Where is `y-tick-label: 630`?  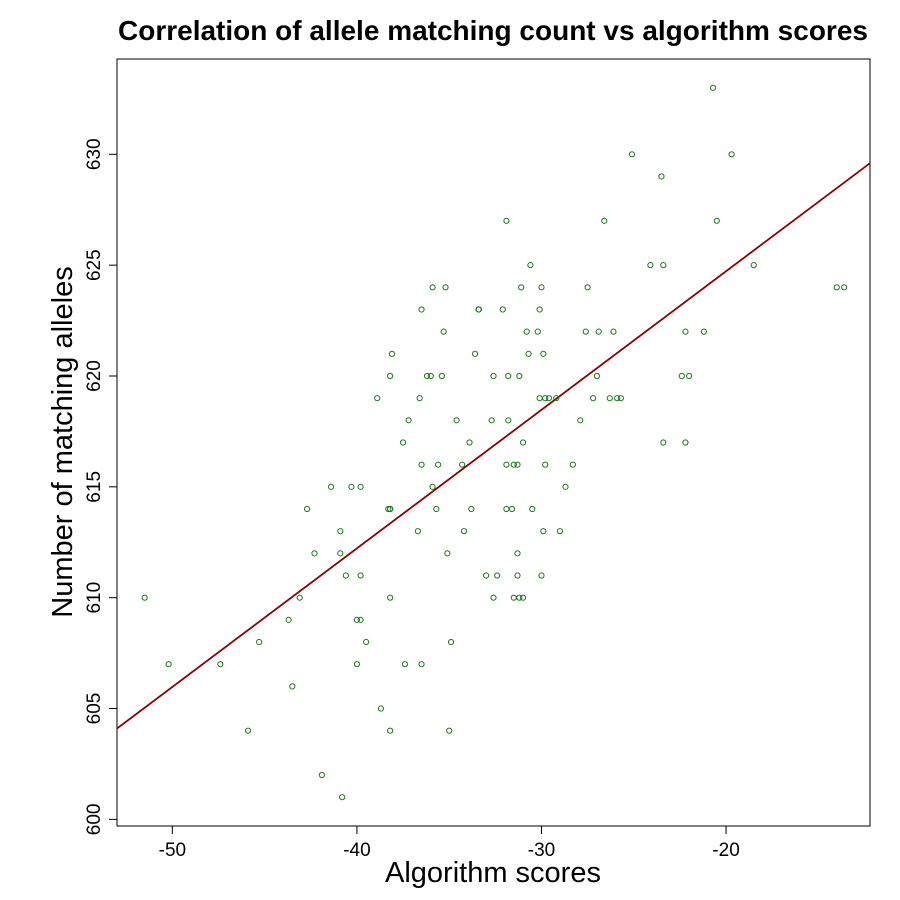
y-tick-label: 630 is located at coordinates (94, 154).